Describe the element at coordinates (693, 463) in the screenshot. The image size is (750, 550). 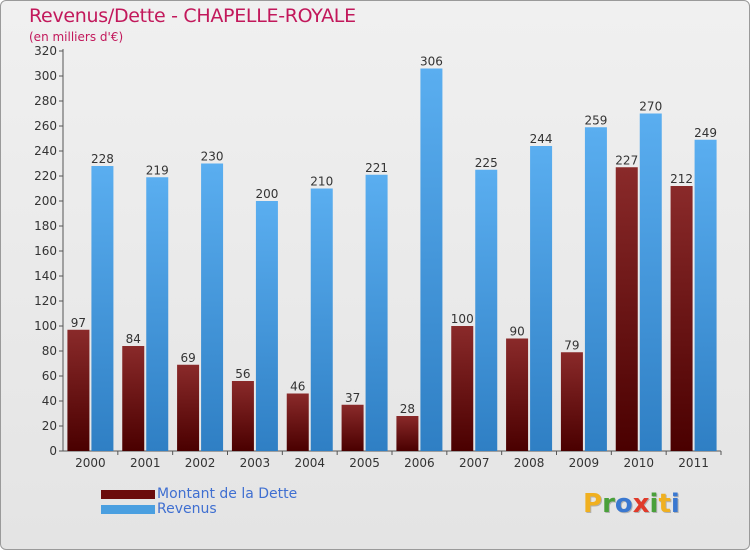
I see `x-tick-label: 2011` at that location.